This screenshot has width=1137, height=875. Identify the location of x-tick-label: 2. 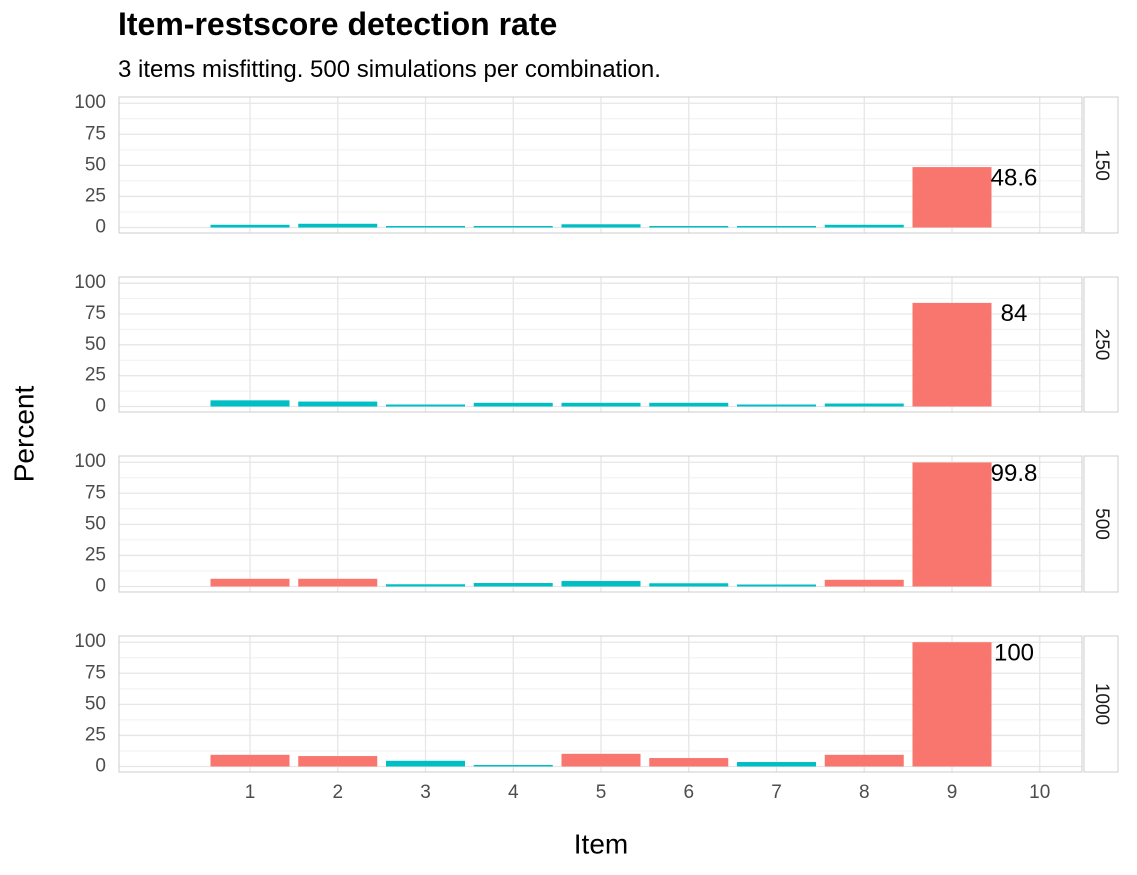
(337, 792).